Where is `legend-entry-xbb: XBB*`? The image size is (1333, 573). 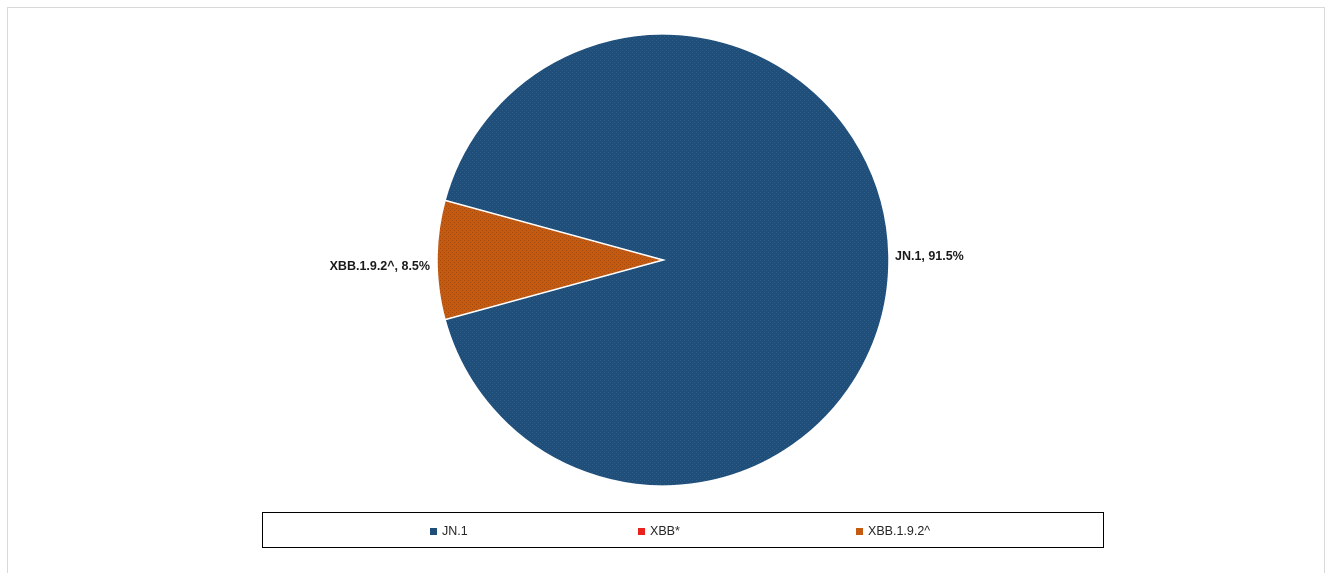
legend-entry-xbb: XBB* is located at coordinates (659, 531).